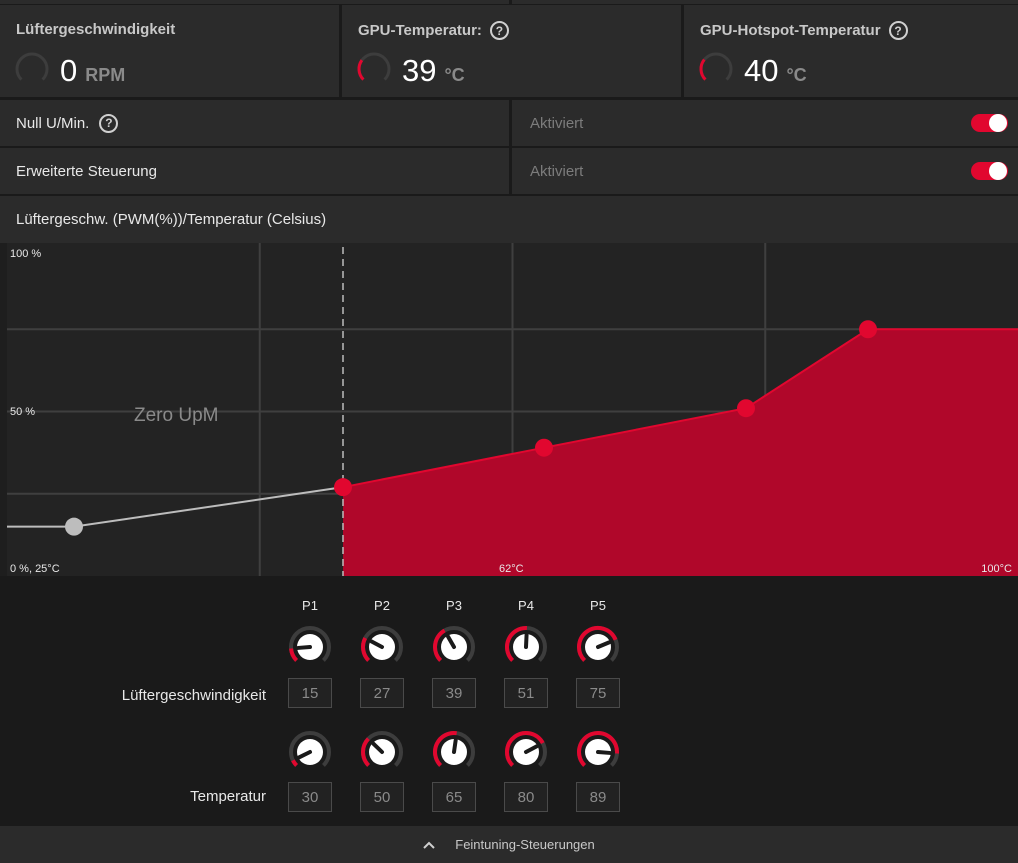  I want to click on metric-label: GPU-Hotspot-Temperatur?, so click(804, 30).